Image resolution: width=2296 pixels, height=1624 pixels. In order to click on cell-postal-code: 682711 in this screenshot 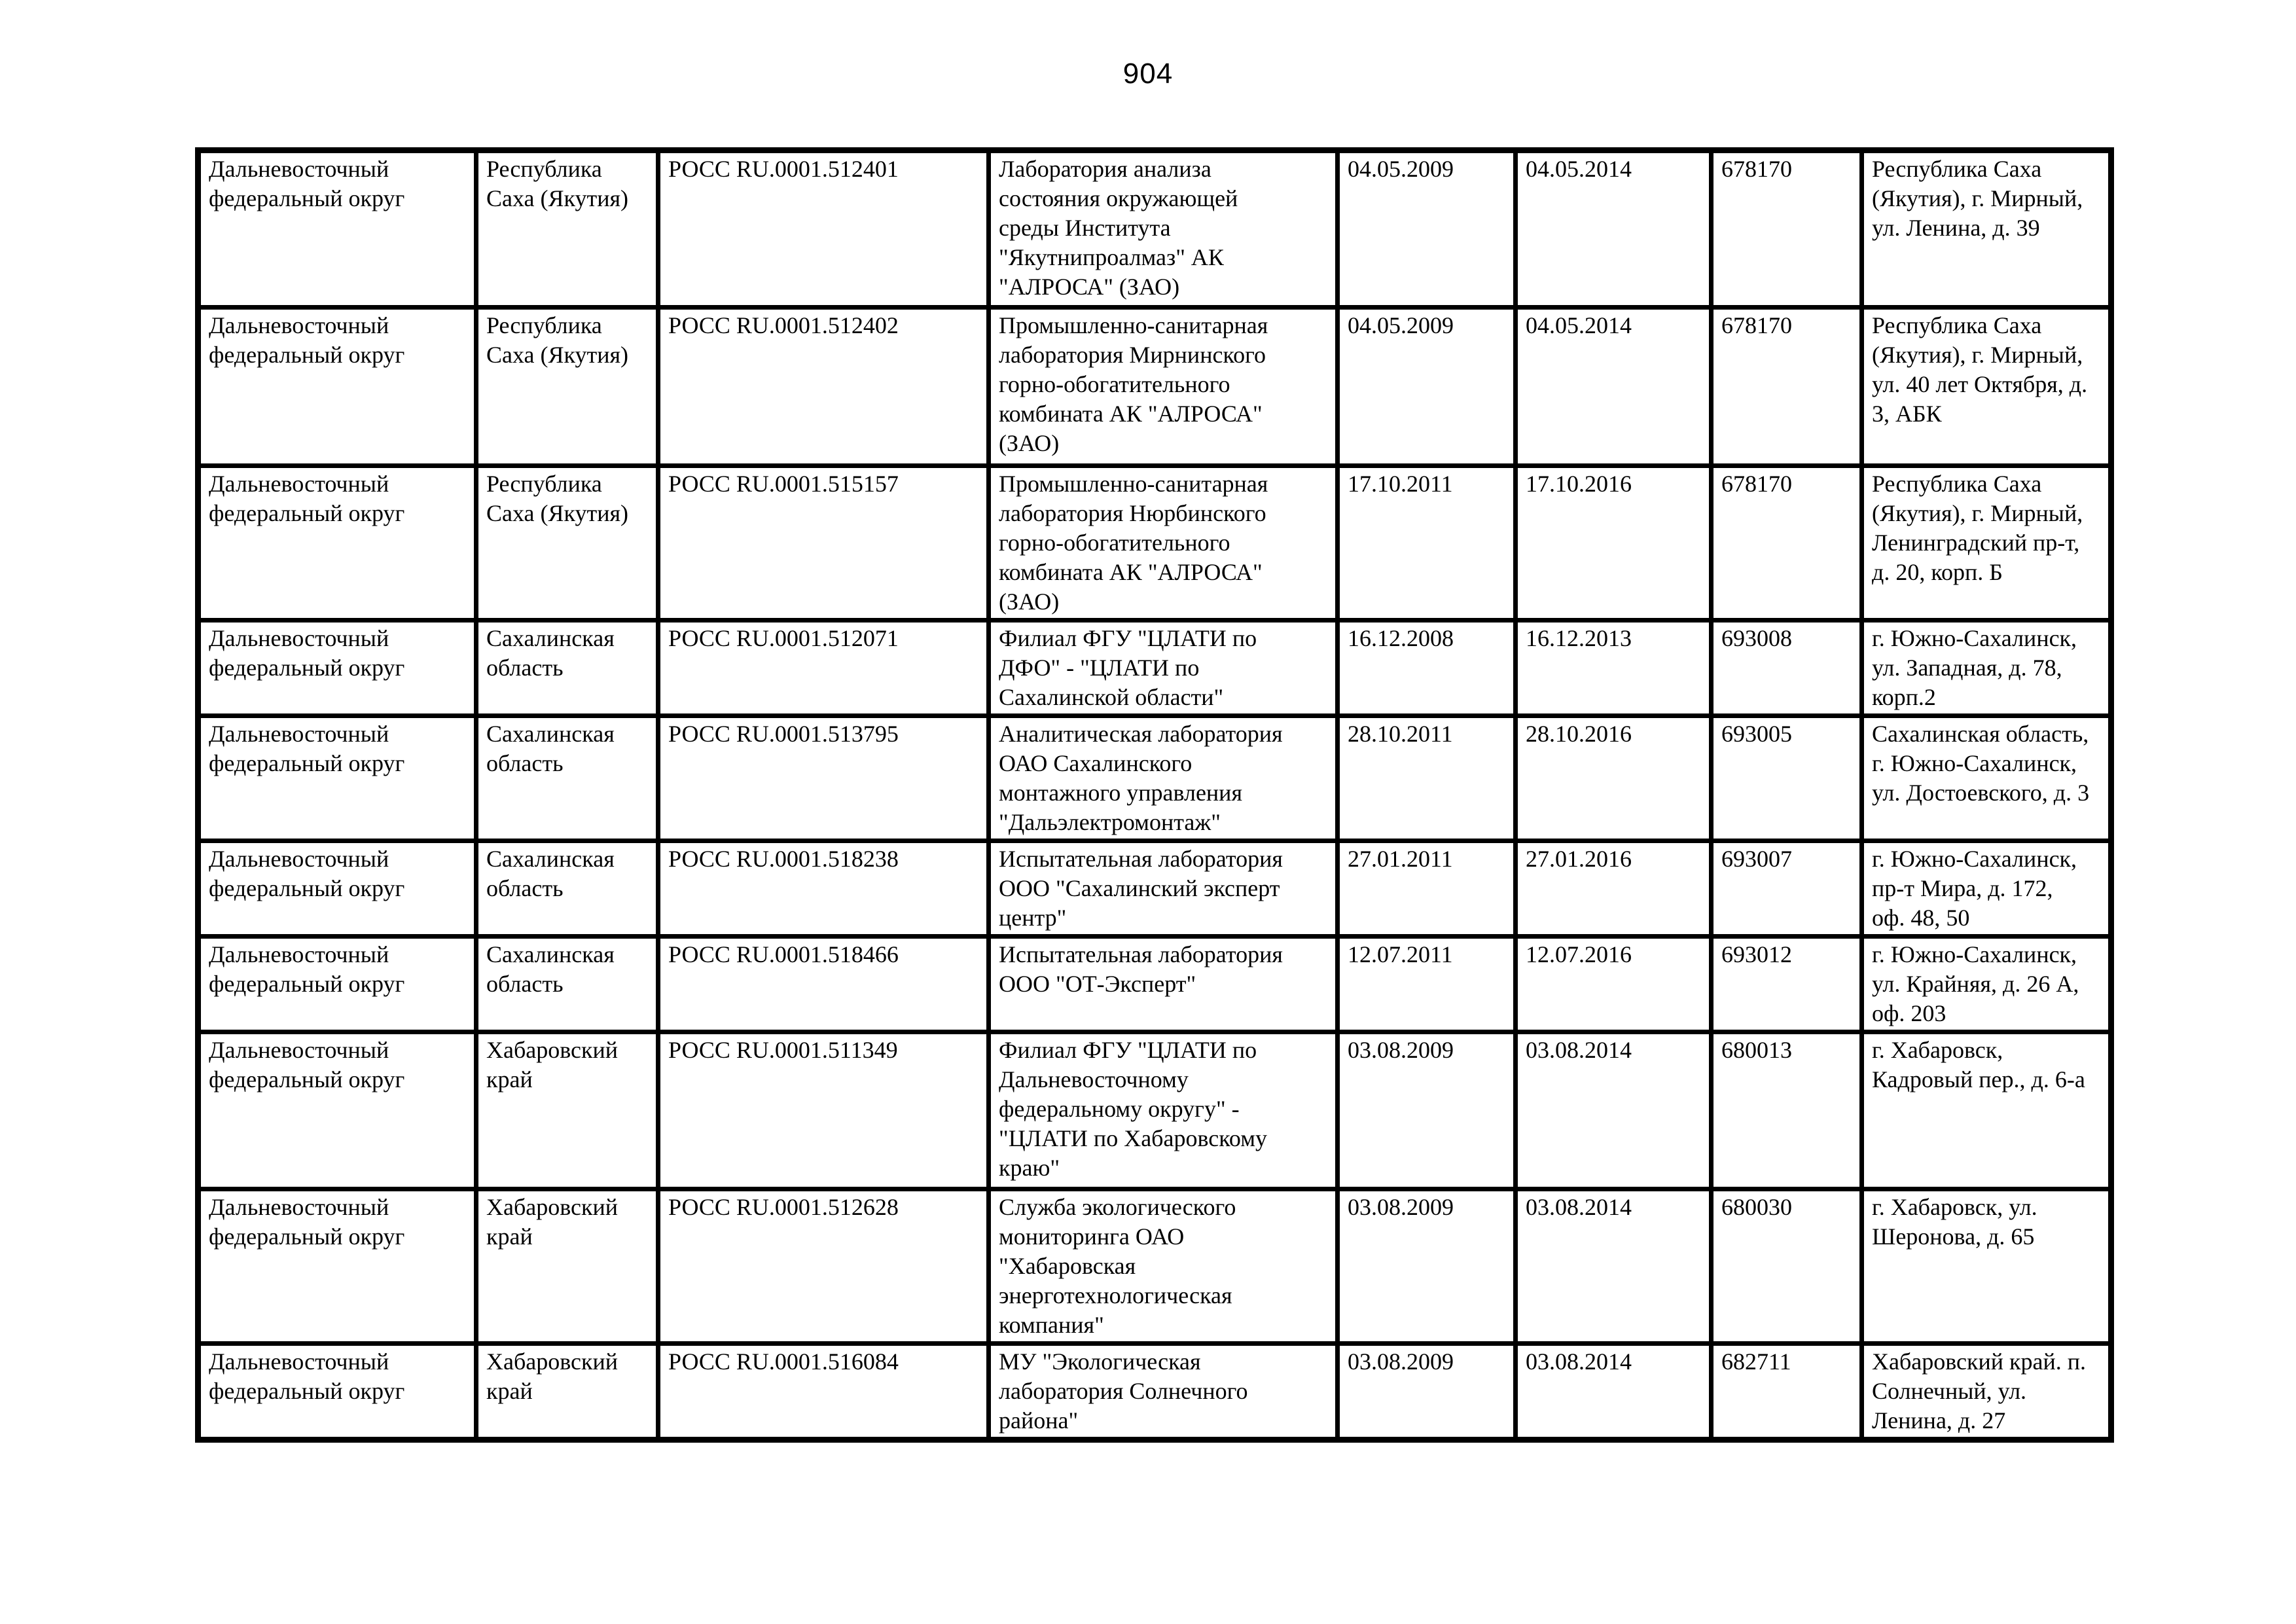, I will do `click(1786, 1391)`.